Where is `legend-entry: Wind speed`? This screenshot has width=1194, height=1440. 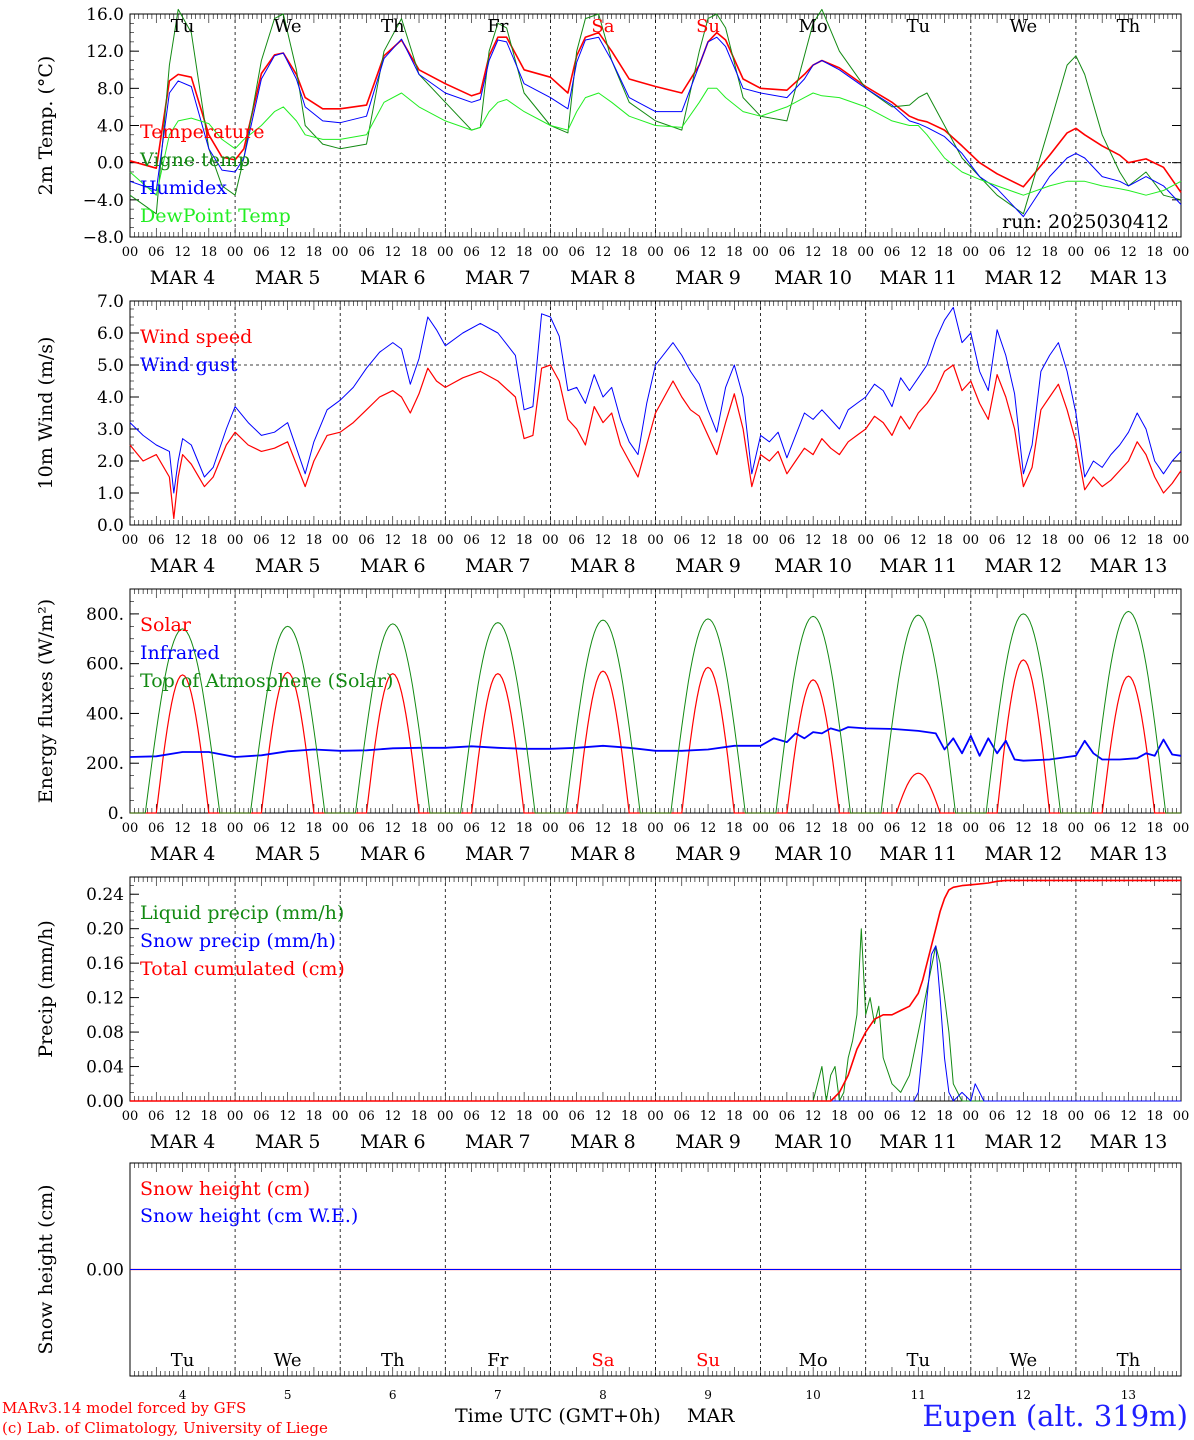 legend-entry: Wind speed is located at coordinates (196, 337).